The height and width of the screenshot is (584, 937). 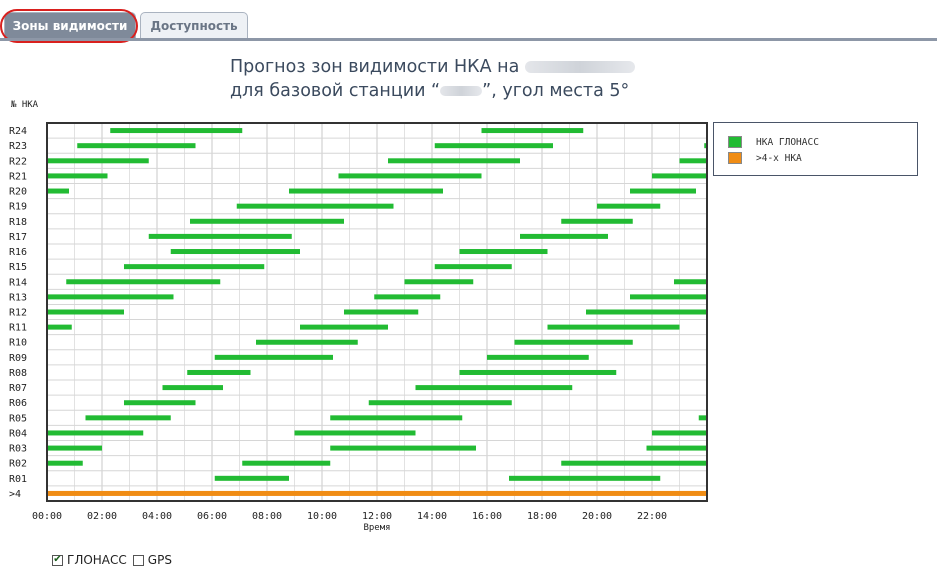 I want to click on redacted-station, so click(x=461, y=91).